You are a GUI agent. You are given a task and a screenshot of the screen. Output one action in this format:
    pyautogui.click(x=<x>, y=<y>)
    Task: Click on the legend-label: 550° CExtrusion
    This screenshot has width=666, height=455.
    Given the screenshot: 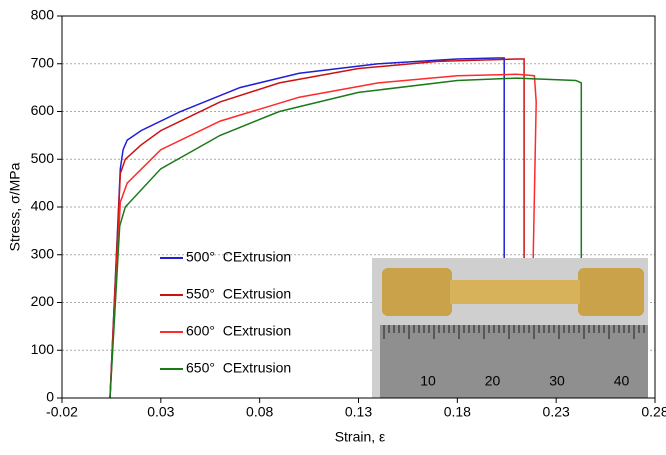 What is the action you would take?
    pyautogui.click(x=238, y=294)
    